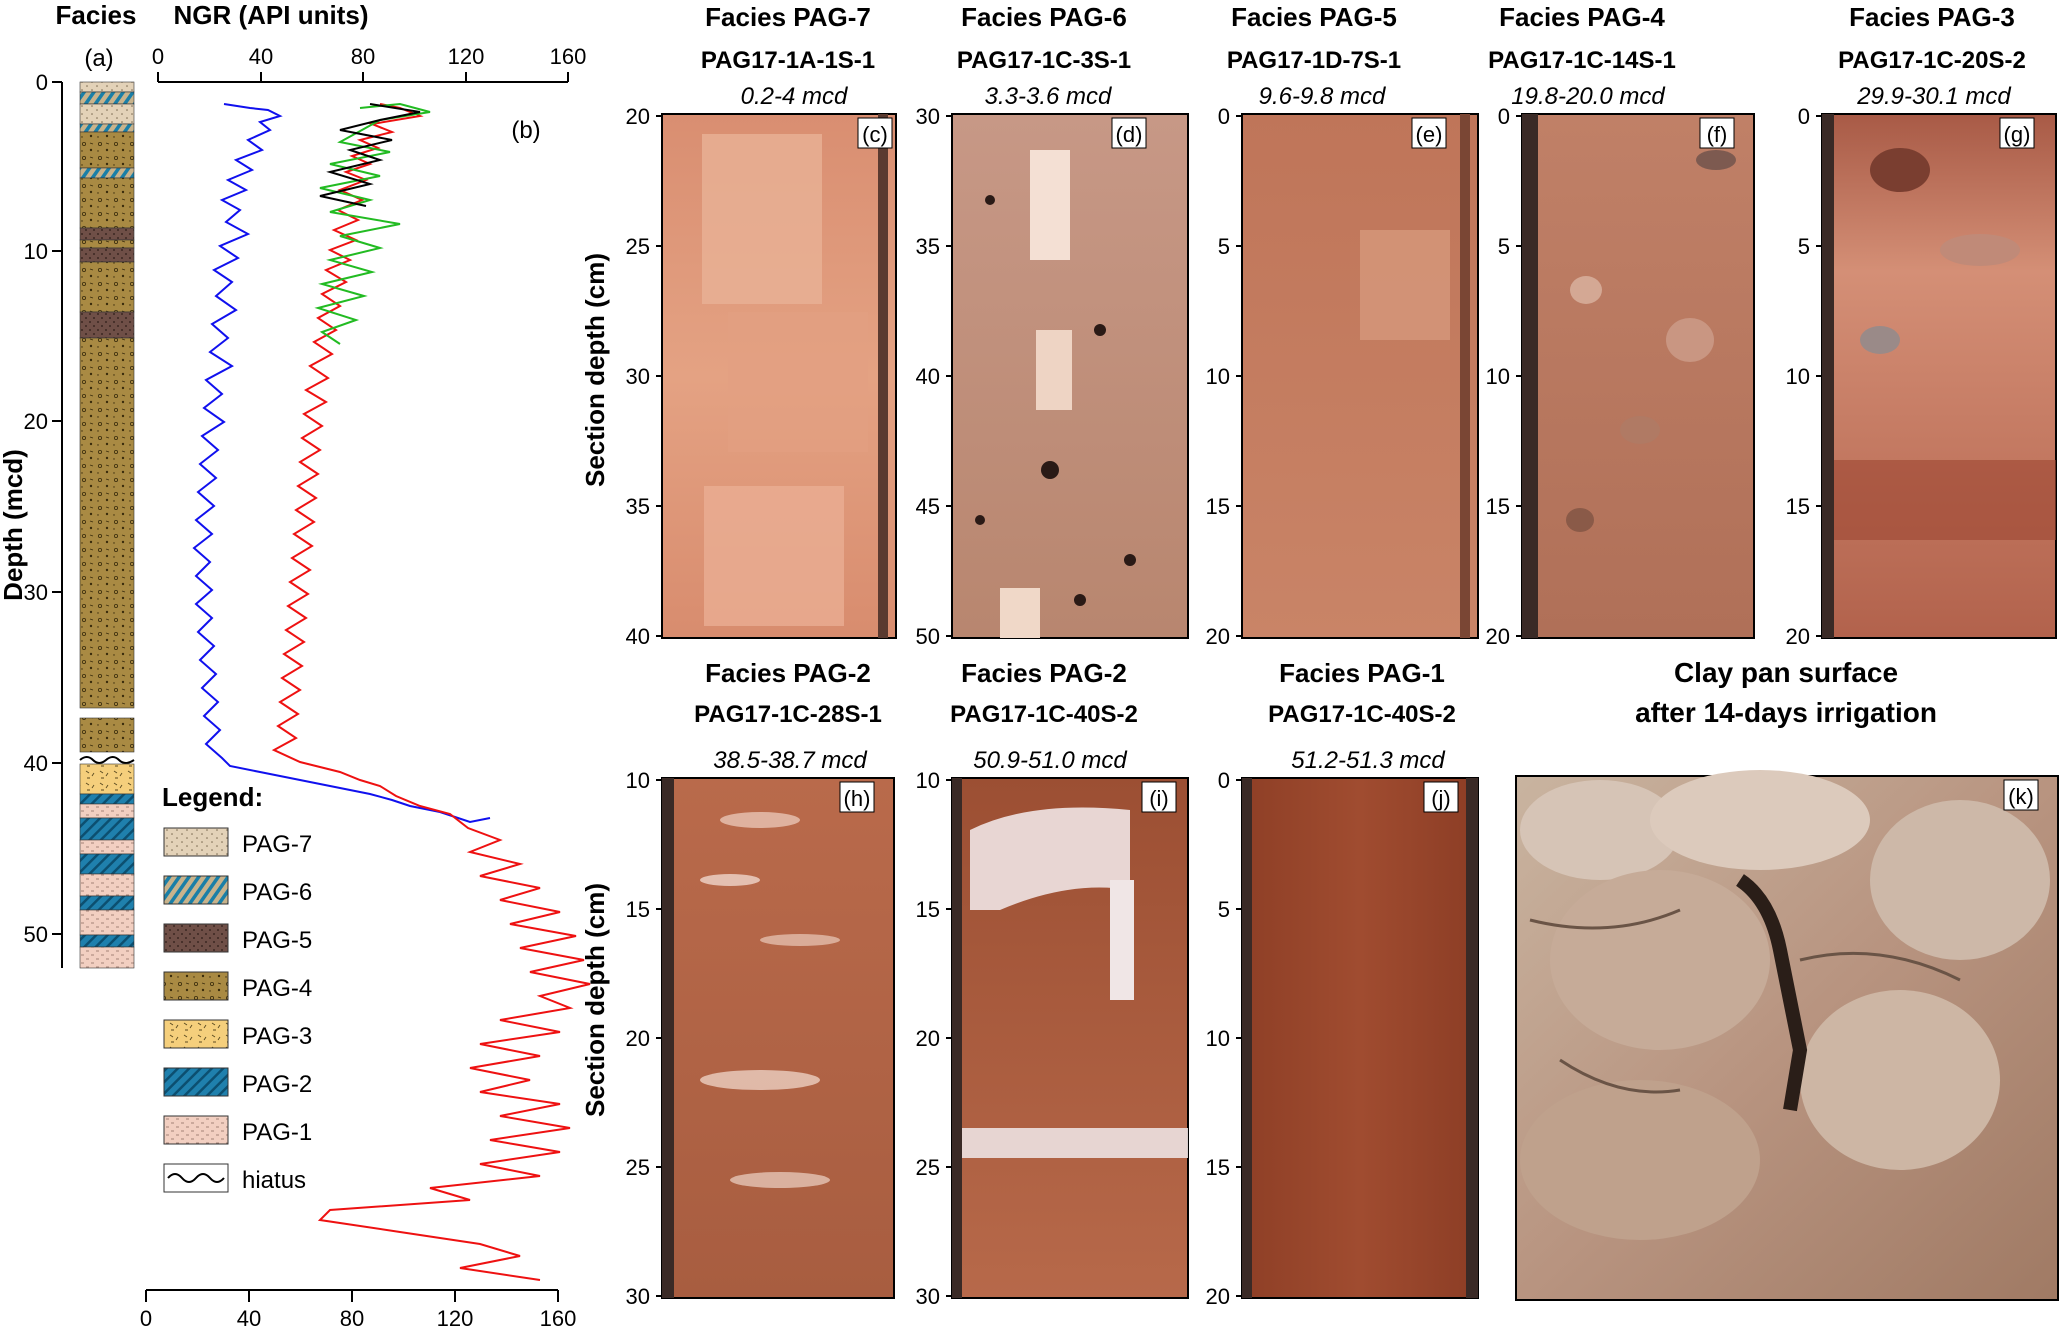 The height and width of the screenshot is (1333, 2067). I want to click on legend-item-pag1: PAG-1, so click(237, 1130).